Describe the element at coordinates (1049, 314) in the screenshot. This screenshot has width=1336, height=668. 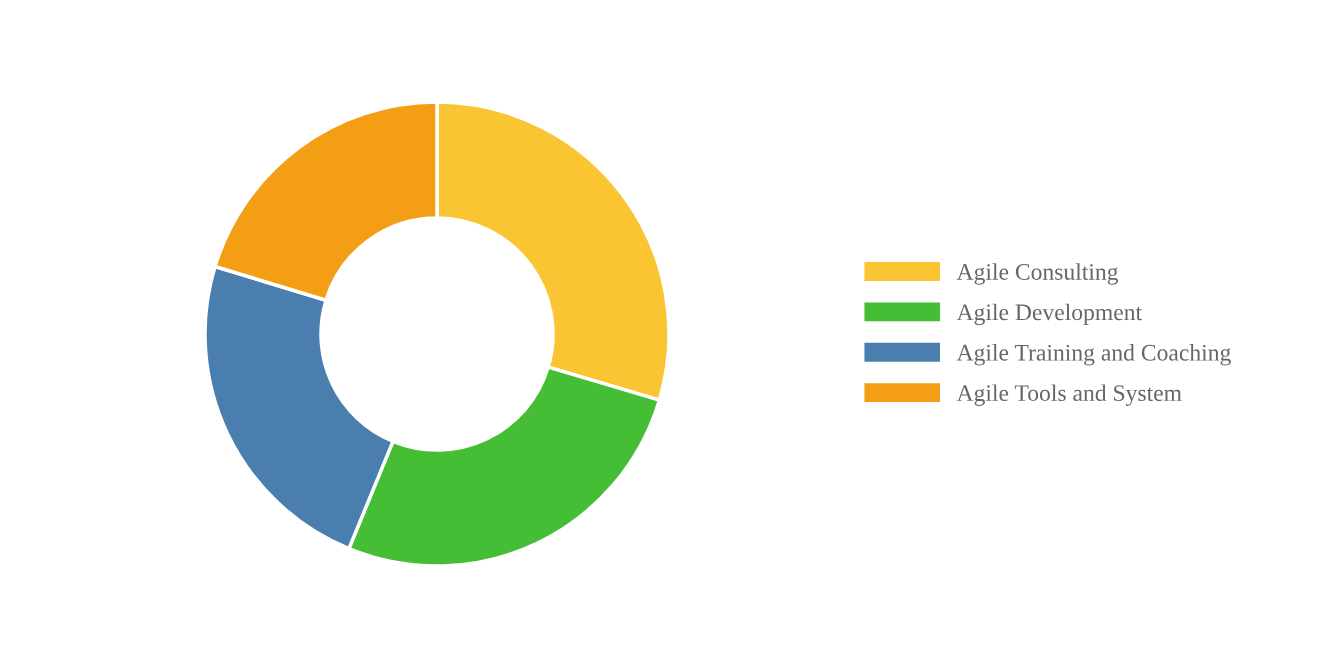
I see `legend-label: Agile Development` at that location.